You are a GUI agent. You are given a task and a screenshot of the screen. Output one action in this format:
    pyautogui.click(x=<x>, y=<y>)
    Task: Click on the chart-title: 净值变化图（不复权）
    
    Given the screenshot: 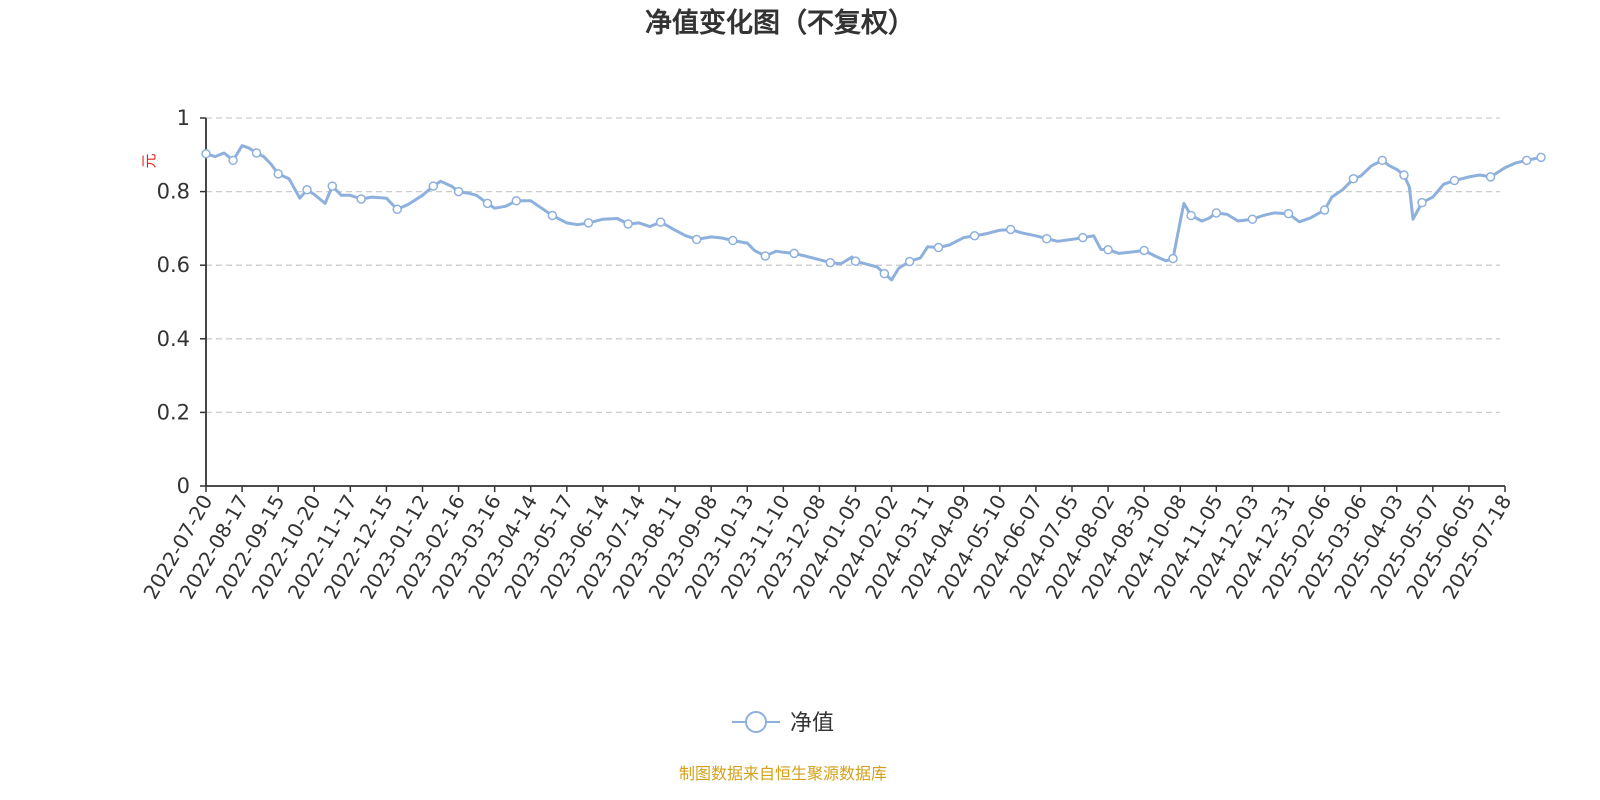 What is the action you would take?
    pyautogui.click(x=780, y=23)
    